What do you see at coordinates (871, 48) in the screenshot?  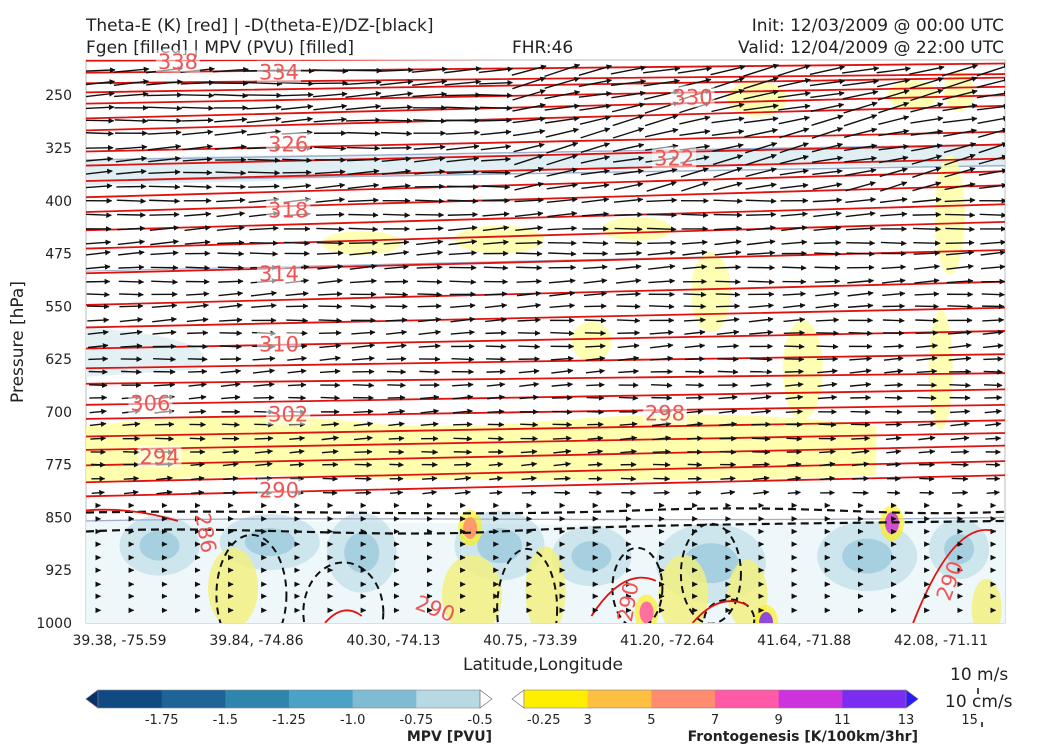 I see `valid-time: Valid: 12/04/2009 @ 22:00 UTC` at bounding box center [871, 48].